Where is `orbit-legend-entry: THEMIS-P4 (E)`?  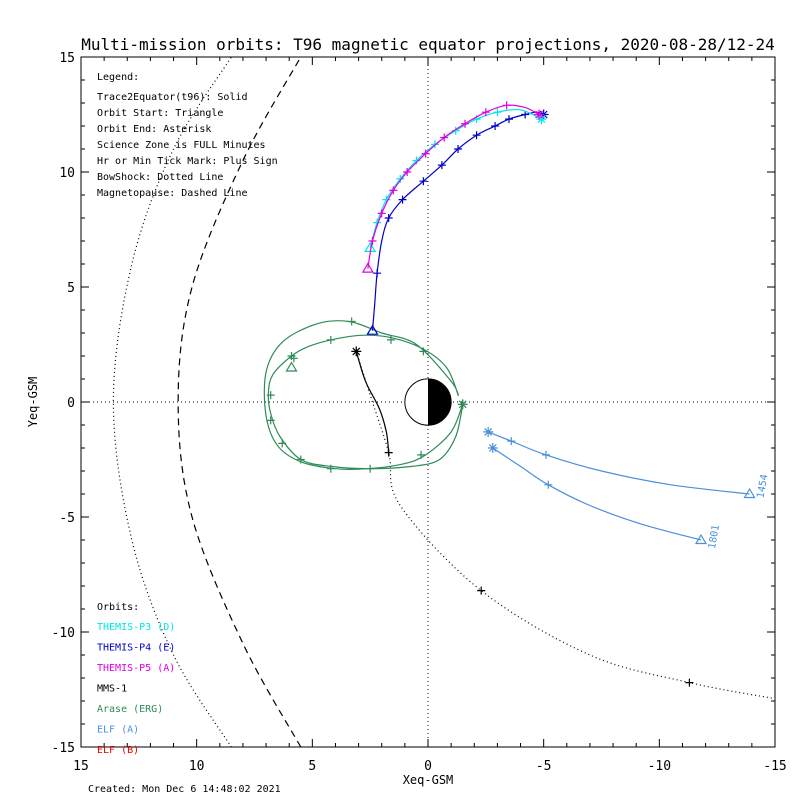 orbit-legend-entry: THEMIS-P4 (E) is located at coordinates (136, 648).